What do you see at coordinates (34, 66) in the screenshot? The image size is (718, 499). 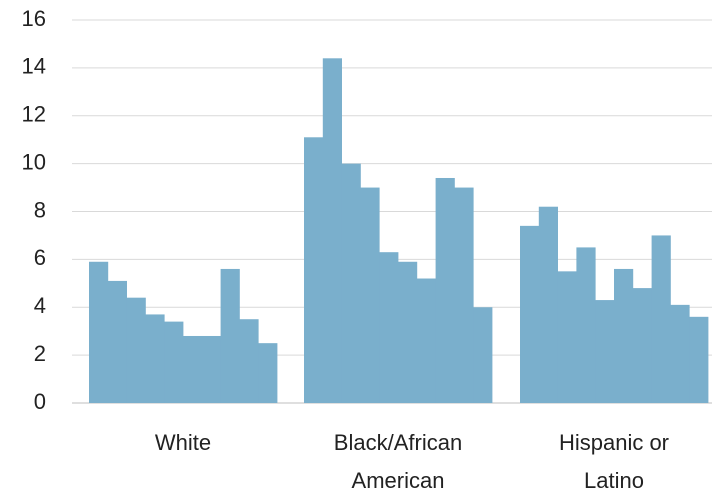 I see `y-tick-label: 14` at bounding box center [34, 66].